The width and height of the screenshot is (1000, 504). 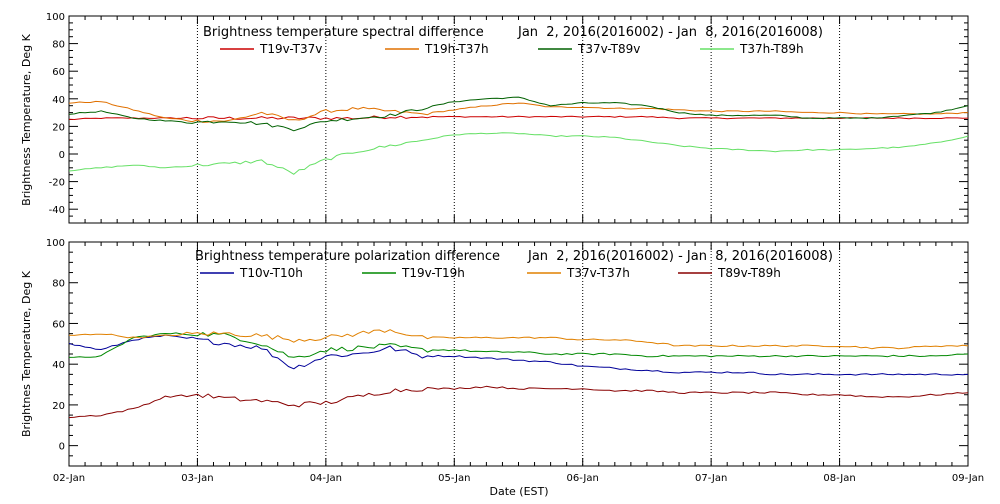 What do you see at coordinates (968, 478) in the screenshot?
I see `x-tick-label: 09-Jan` at bounding box center [968, 478].